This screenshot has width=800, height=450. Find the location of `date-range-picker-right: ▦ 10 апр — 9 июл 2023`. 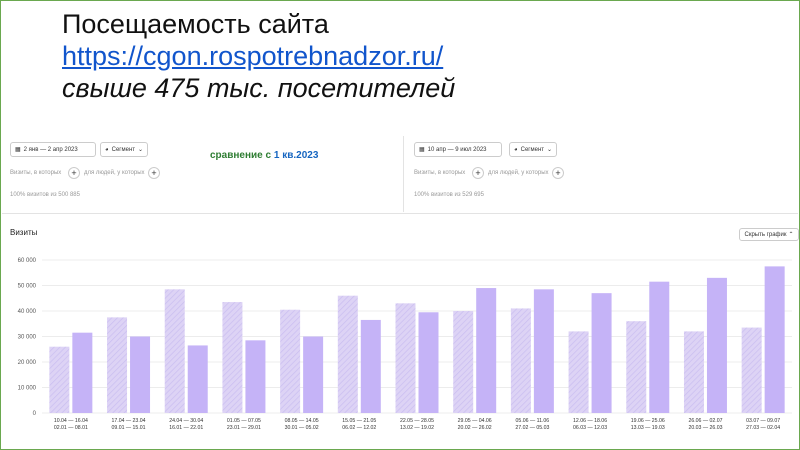

date-range-picker-right: ▦ 10 апр — 9 июл 2023 is located at coordinates (458, 149).